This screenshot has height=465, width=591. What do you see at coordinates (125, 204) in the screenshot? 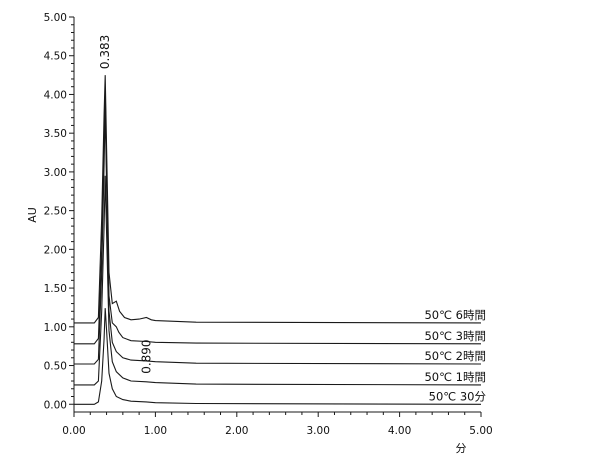
I see `peak-annotations: 0.383 0.890` at bounding box center [125, 204].